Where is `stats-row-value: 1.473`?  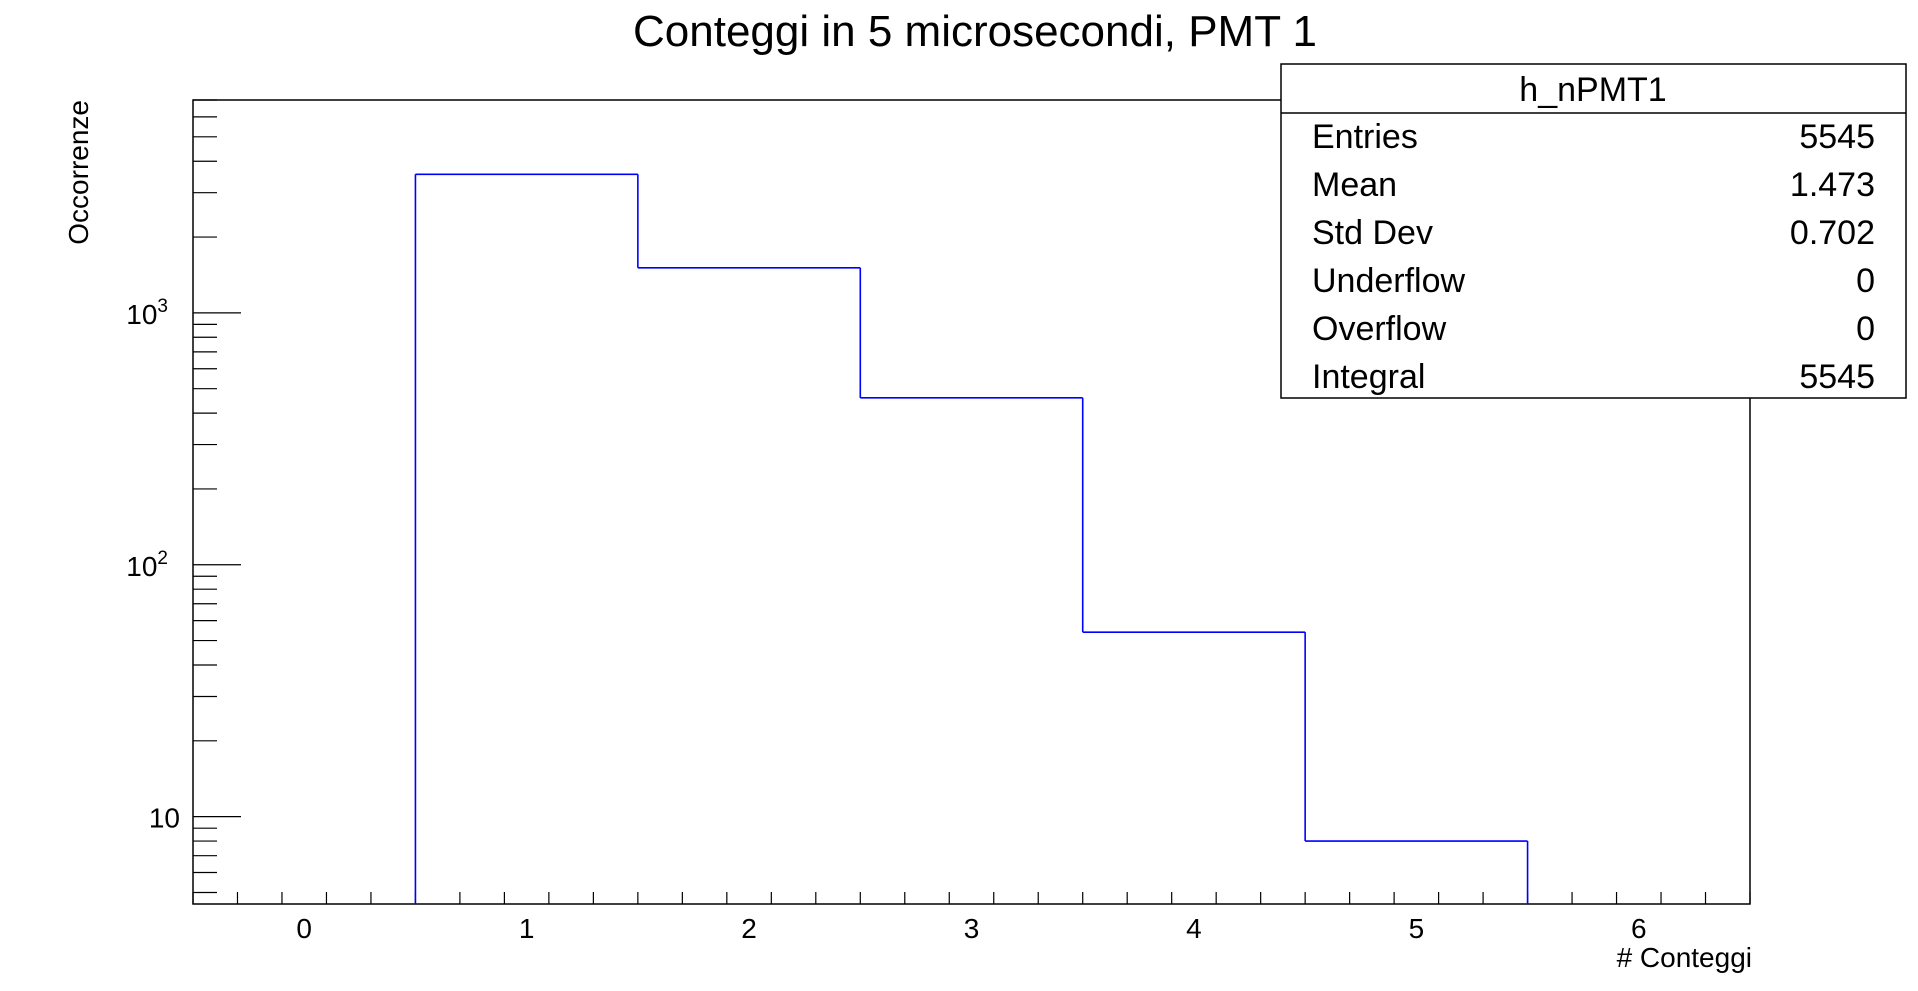 stats-row-value: 1.473 is located at coordinates (1832, 185).